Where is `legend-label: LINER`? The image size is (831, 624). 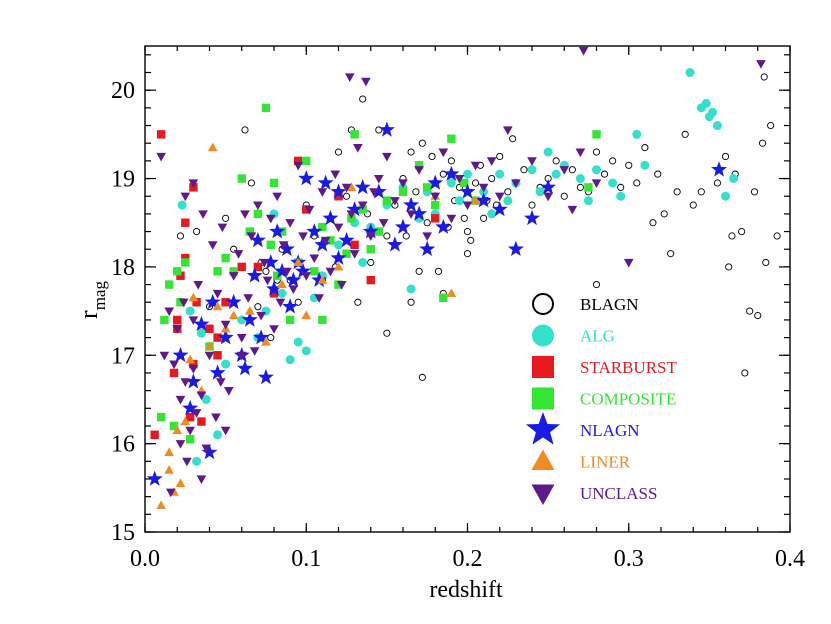 legend-label: LINER is located at coordinates (605, 462).